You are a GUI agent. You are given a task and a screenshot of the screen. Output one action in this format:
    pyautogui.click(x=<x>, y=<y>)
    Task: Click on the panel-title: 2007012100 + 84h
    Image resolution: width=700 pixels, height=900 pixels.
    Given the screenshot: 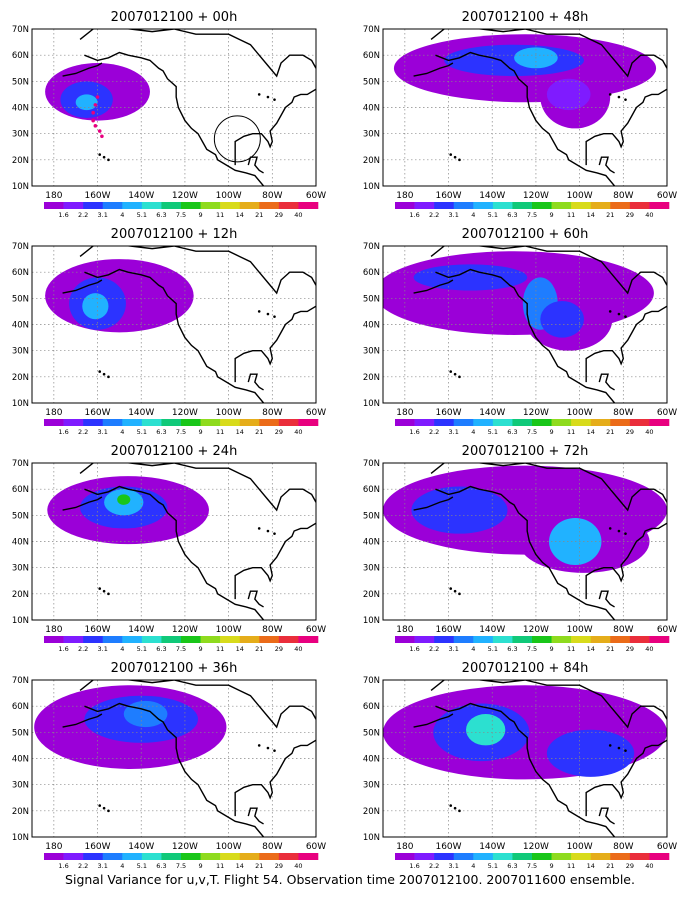 What is the action you would take?
    pyautogui.click(x=525, y=668)
    